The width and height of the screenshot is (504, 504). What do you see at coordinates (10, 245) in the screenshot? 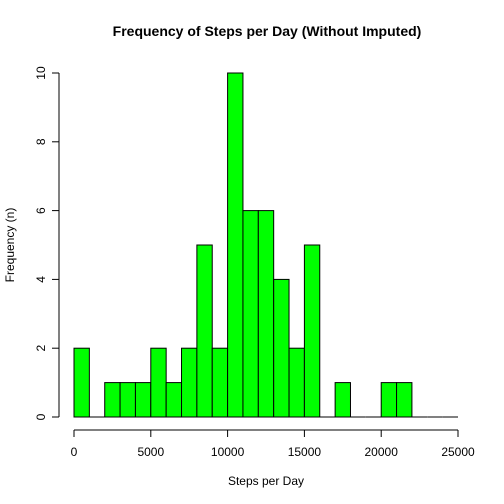
I see `y-axis-label: Frequency (n)` at bounding box center [10, 245].